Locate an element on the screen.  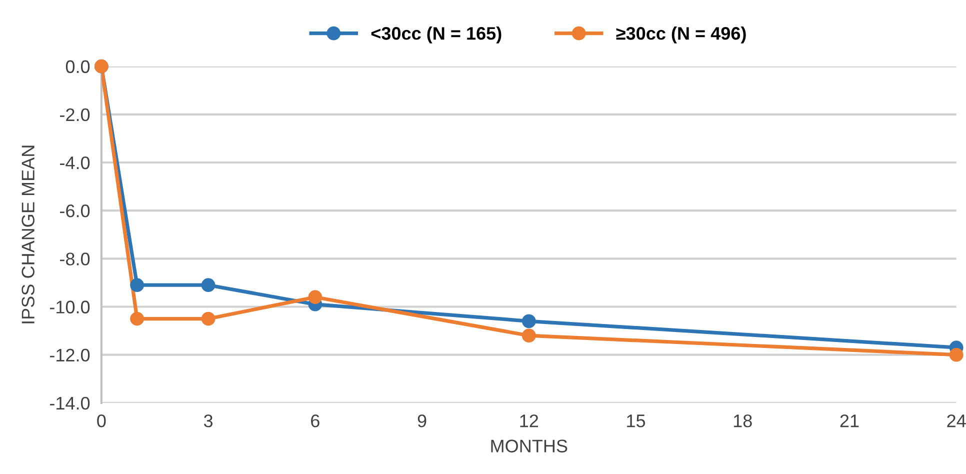
legend-label: <30cc (N = 165) is located at coordinates (436, 35).